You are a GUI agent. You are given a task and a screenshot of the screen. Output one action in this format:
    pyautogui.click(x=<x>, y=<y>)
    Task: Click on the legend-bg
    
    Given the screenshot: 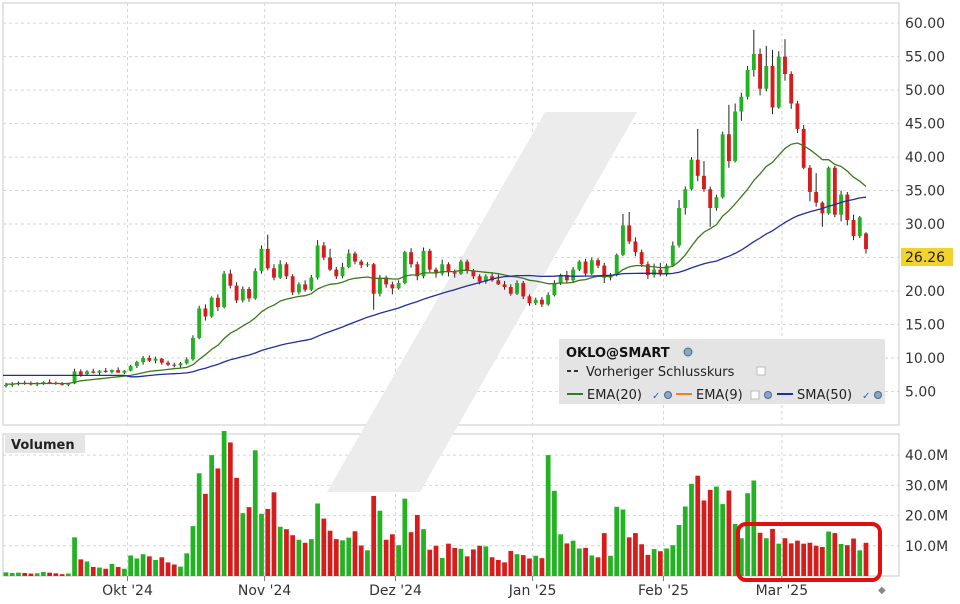 What is the action you would take?
    pyautogui.click(x=722, y=371)
    